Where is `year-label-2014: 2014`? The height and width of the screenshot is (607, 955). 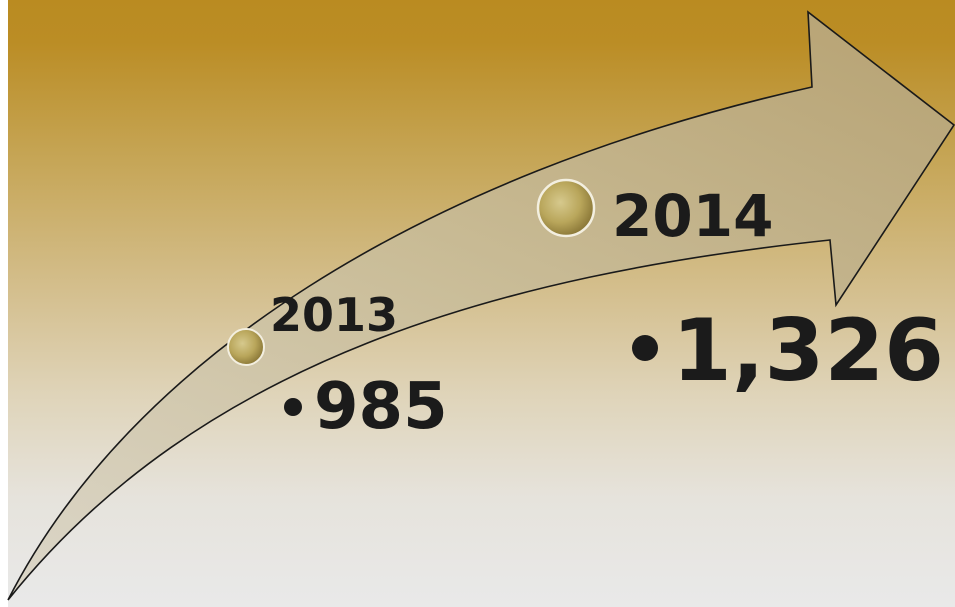
year-label-2014: 2014 is located at coordinates (692, 216).